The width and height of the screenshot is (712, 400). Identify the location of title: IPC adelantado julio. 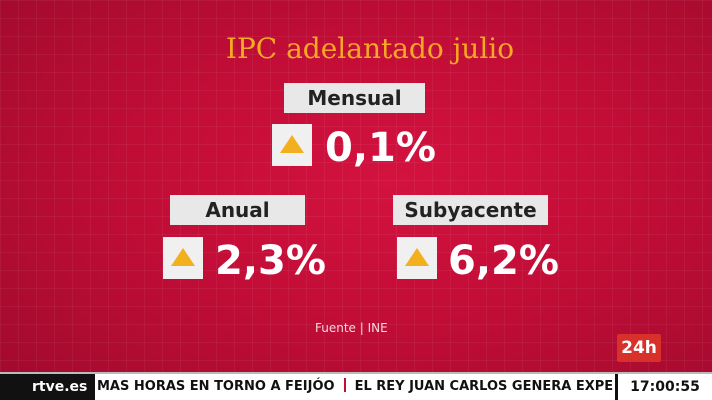
(370, 48).